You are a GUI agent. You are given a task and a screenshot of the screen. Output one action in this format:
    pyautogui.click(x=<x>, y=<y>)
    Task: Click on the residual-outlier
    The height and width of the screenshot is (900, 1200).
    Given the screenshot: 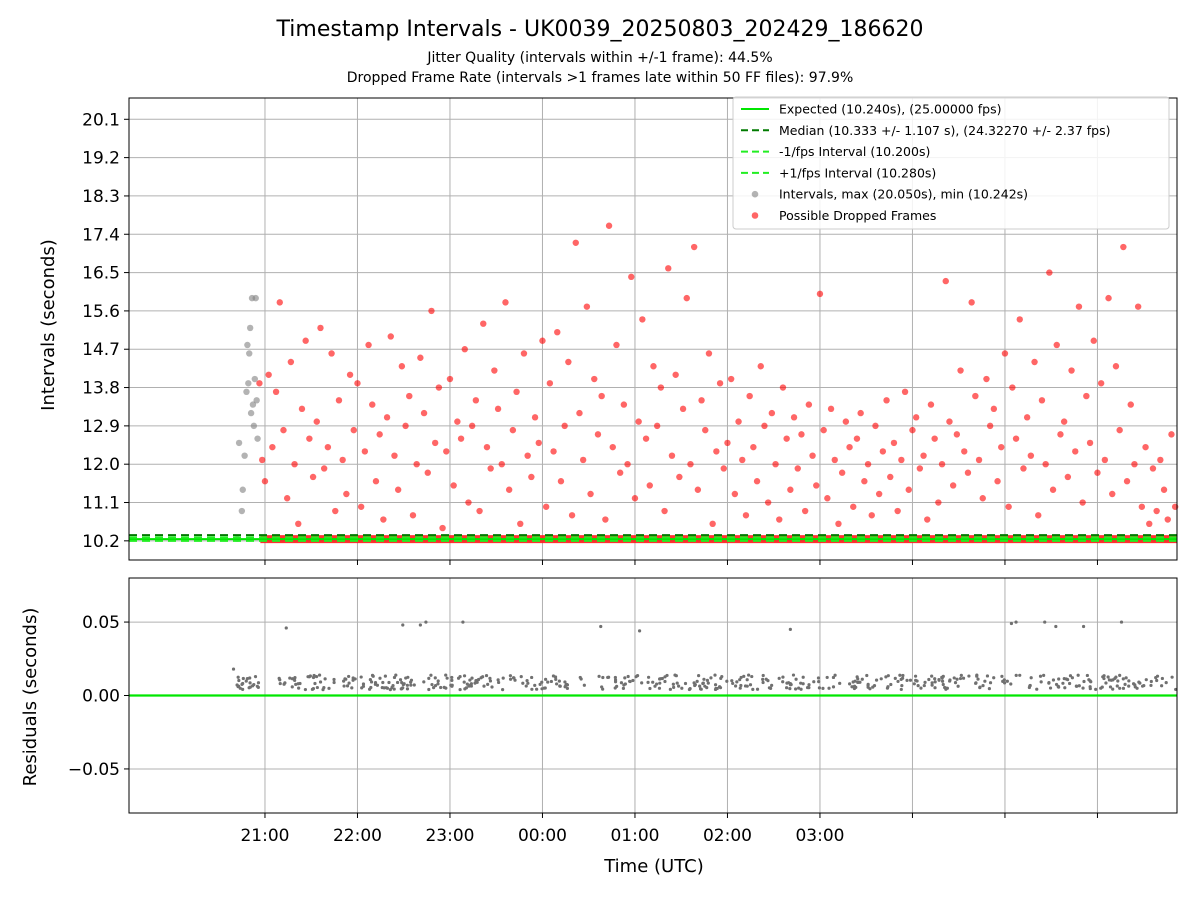 What is the action you would take?
    pyautogui.click(x=403, y=625)
    